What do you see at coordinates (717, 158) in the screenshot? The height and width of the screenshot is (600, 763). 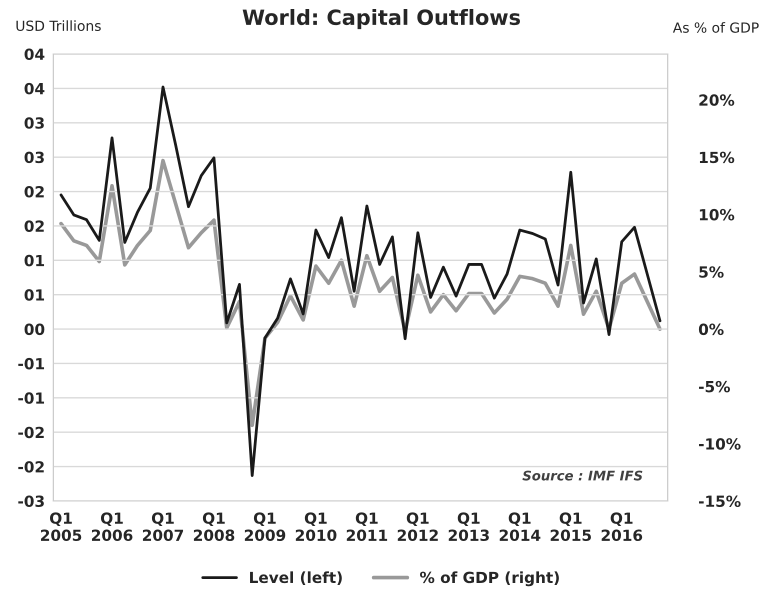 I see `y2-tick-label: 15%` at bounding box center [717, 158].